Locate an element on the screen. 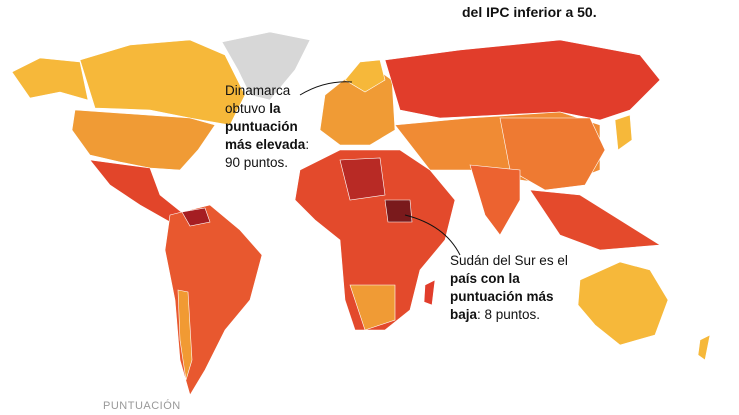 The width and height of the screenshot is (739, 415). annotation-text: la puntuación más elevada is located at coordinates (265, 126).